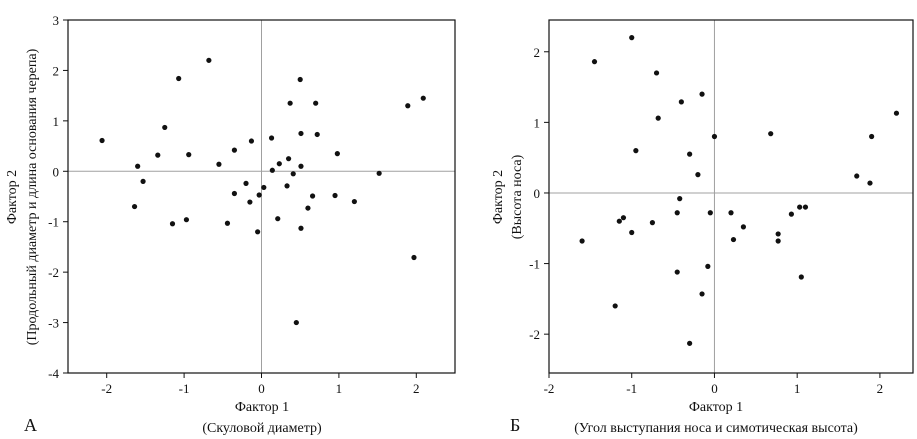  Describe the element at coordinates (53, 272) in the screenshot. I see `y-tick-label-a: -2` at that location.